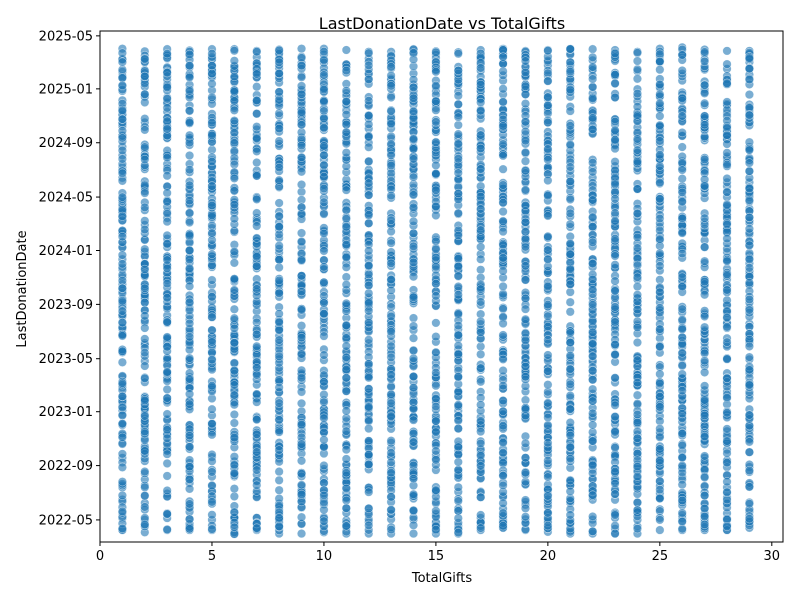 This screenshot has height=600, width=800. What do you see at coordinates (66, 89) in the screenshot?
I see `y-tick-label: 2025-01` at bounding box center [66, 89].